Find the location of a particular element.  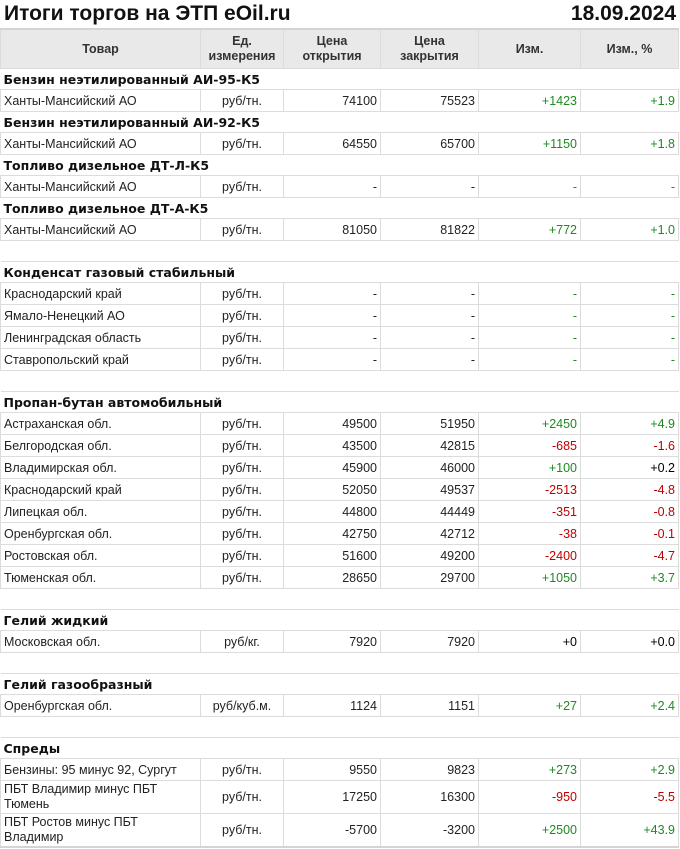

table-row: Ямало-Ненецкий АО руб/тн. - - - - is located at coordinates (339, 315).